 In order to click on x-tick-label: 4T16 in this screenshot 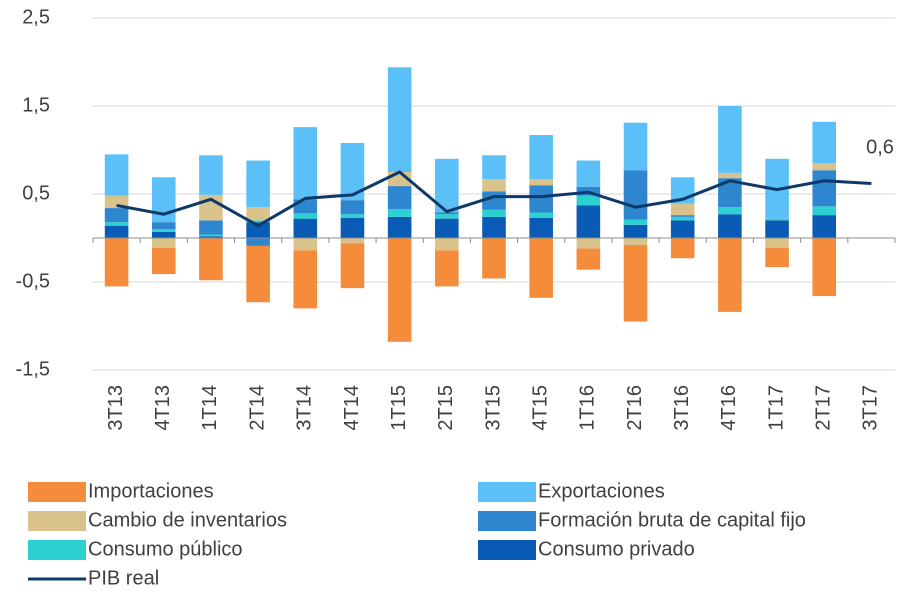, I will do `click(729, 408)`.